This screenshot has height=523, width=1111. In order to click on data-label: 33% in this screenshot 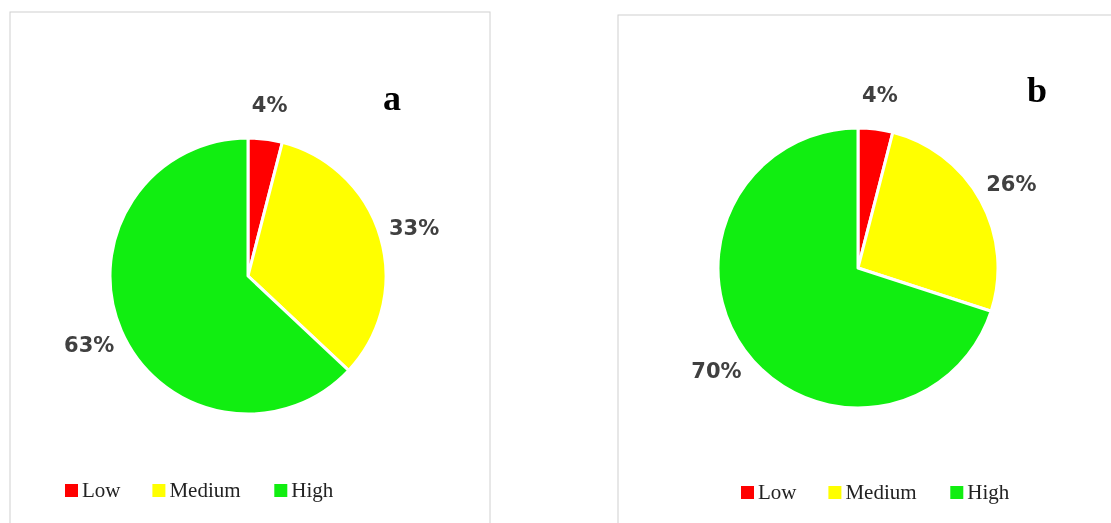, I will do `click(414, 228)`.